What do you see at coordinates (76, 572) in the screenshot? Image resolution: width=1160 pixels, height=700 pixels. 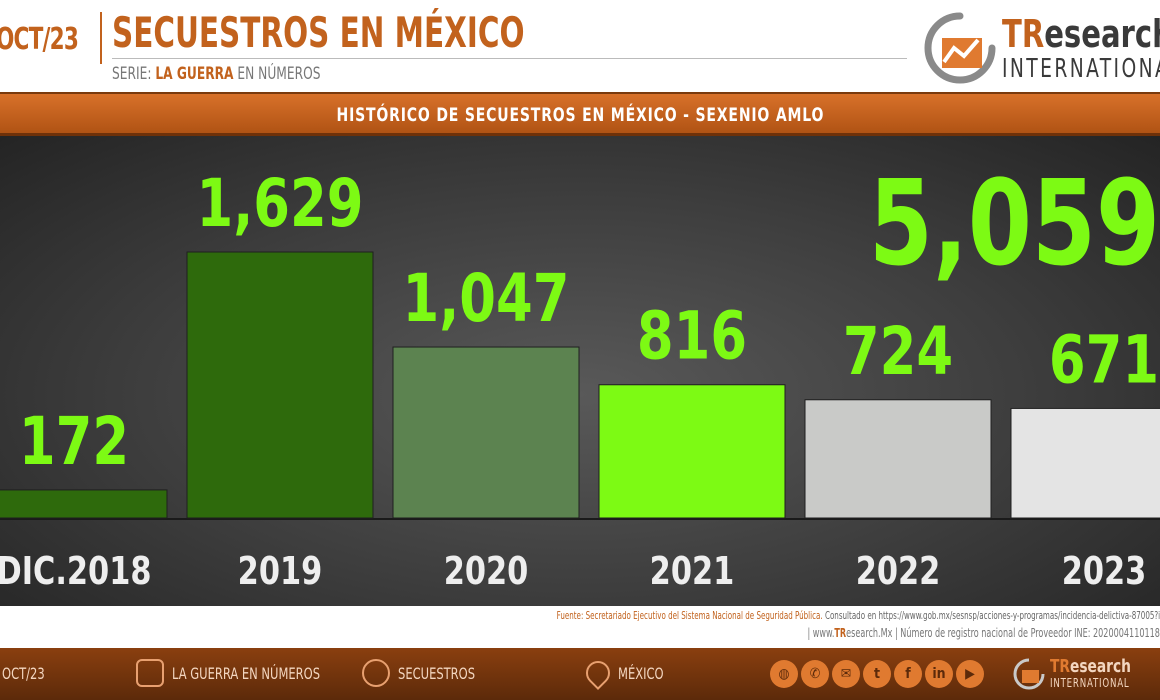 I see `category-label-DIC.2018: DIC.2018` at bounding box center [76, 572].